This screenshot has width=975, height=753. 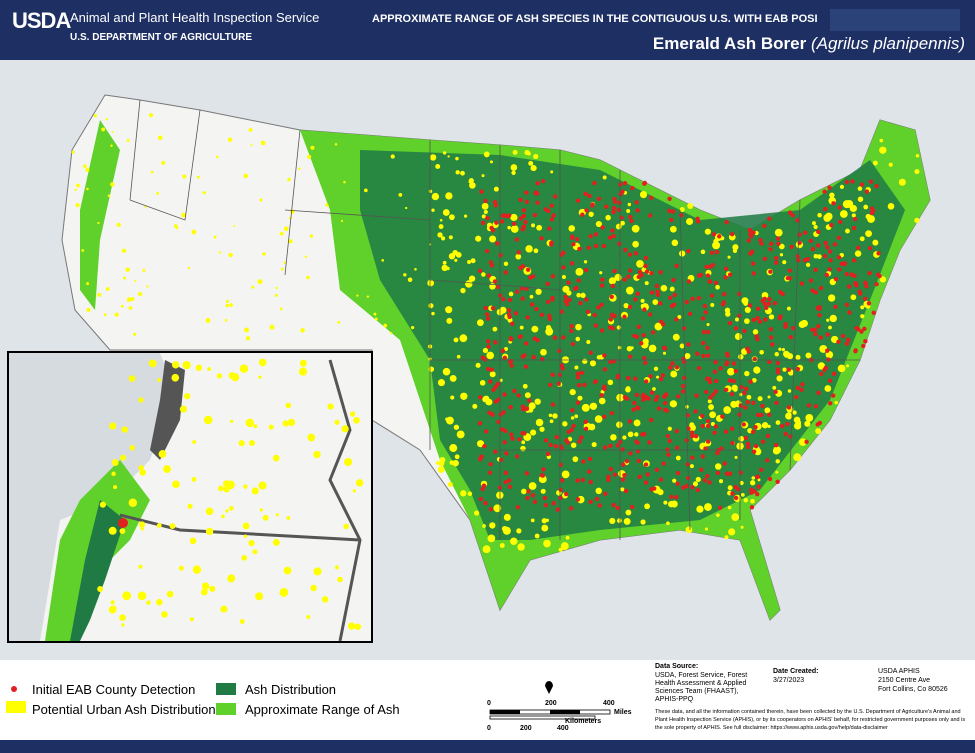 I want to click on range-of-ash-west, so click(x=100, y=215).